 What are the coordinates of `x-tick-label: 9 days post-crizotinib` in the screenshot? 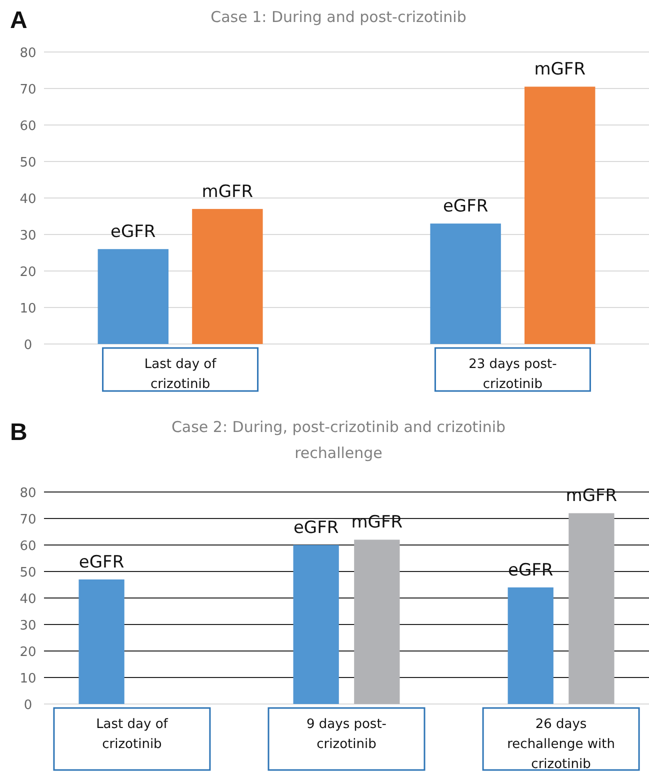 It's located at (346, 734).